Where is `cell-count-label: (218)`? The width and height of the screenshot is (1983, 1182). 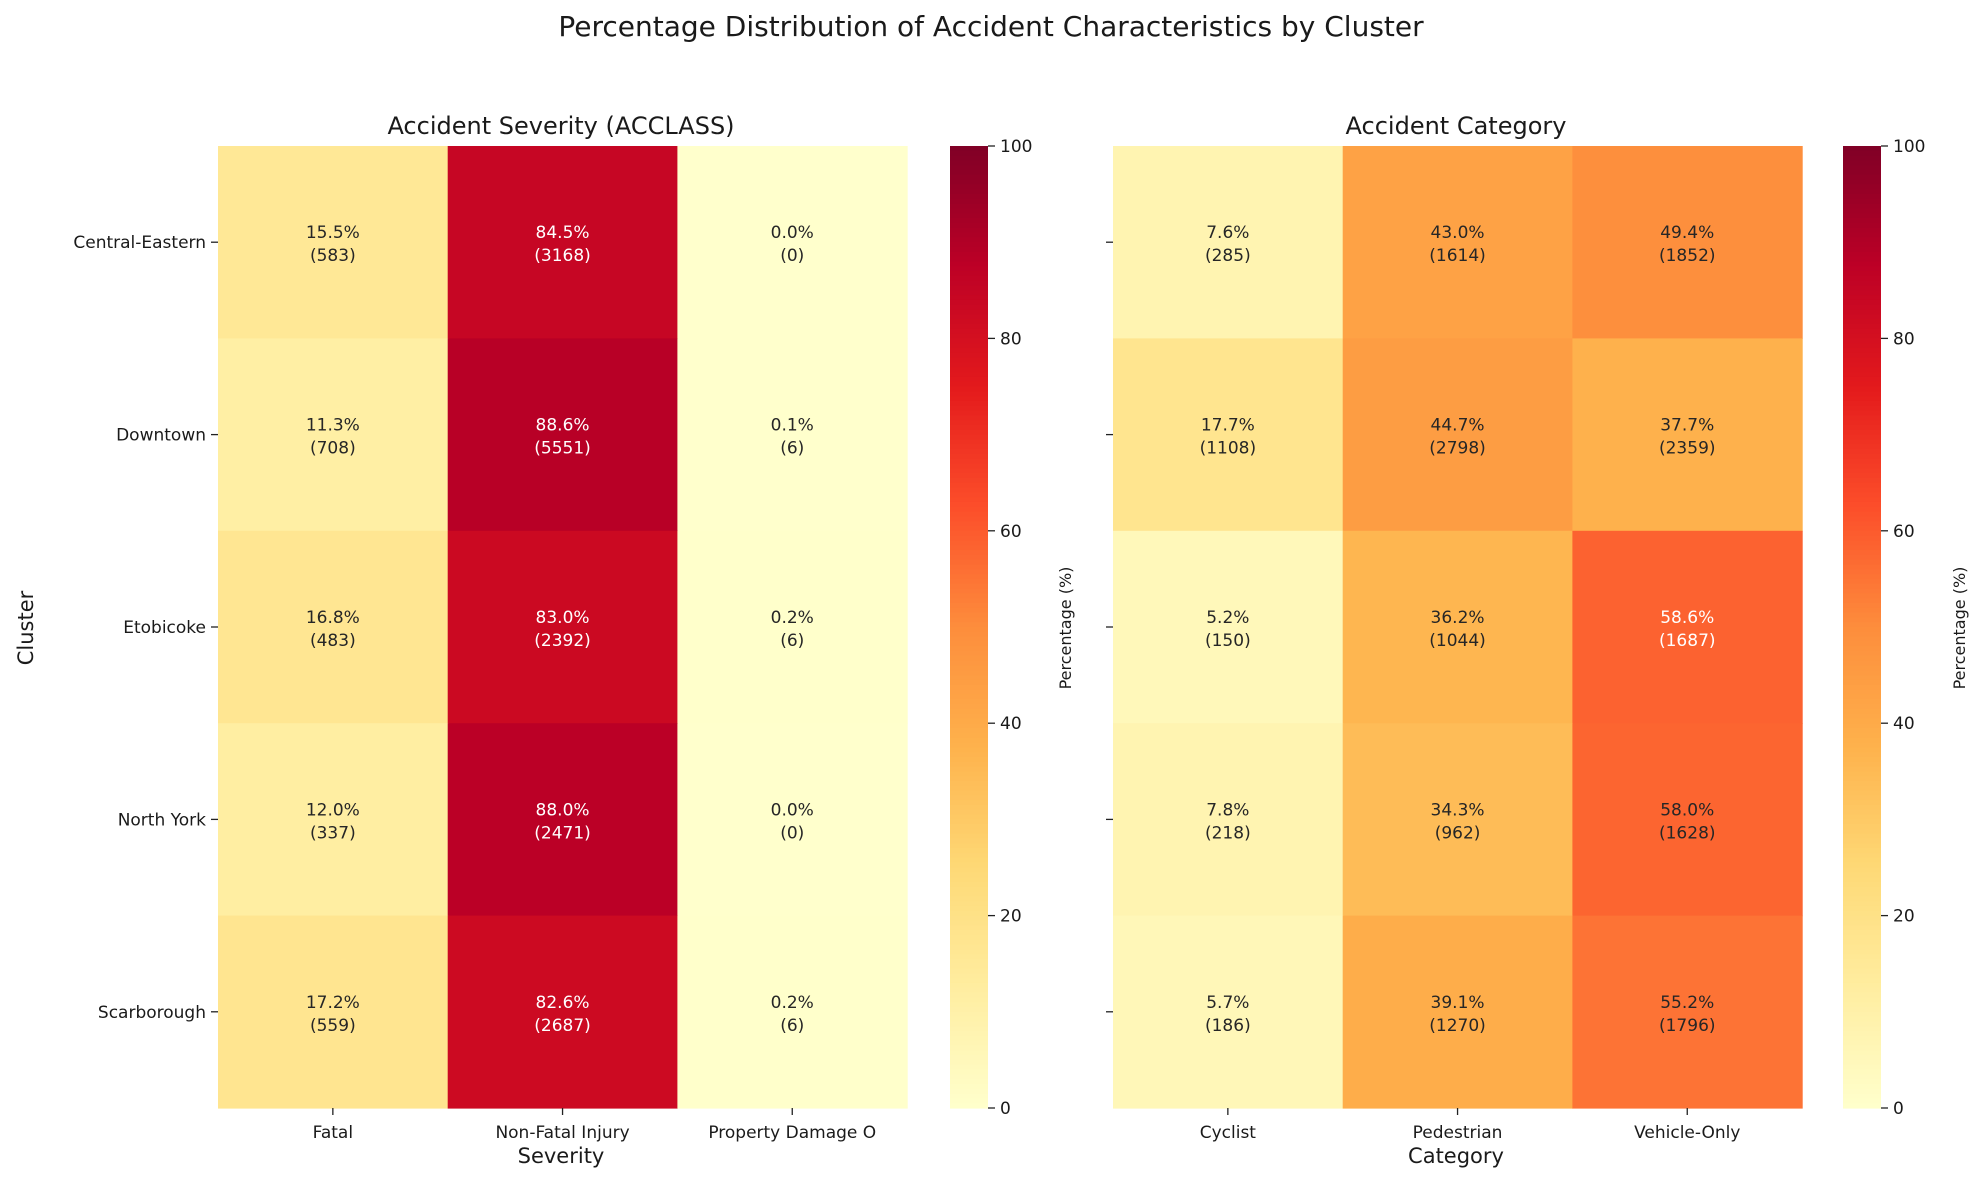
cell-count-label: (218) is located at coordinates (1228, 833).